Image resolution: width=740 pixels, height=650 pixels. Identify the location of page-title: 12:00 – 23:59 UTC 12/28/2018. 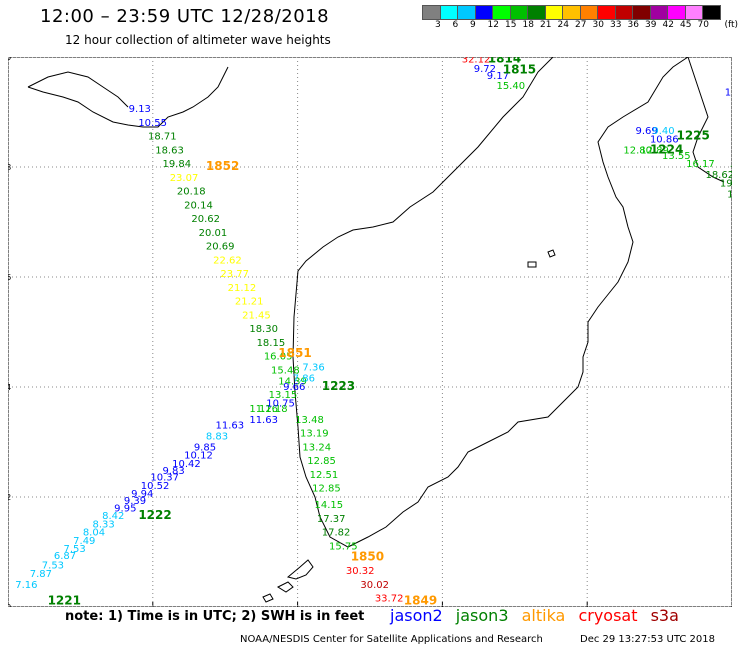
(185, 16).